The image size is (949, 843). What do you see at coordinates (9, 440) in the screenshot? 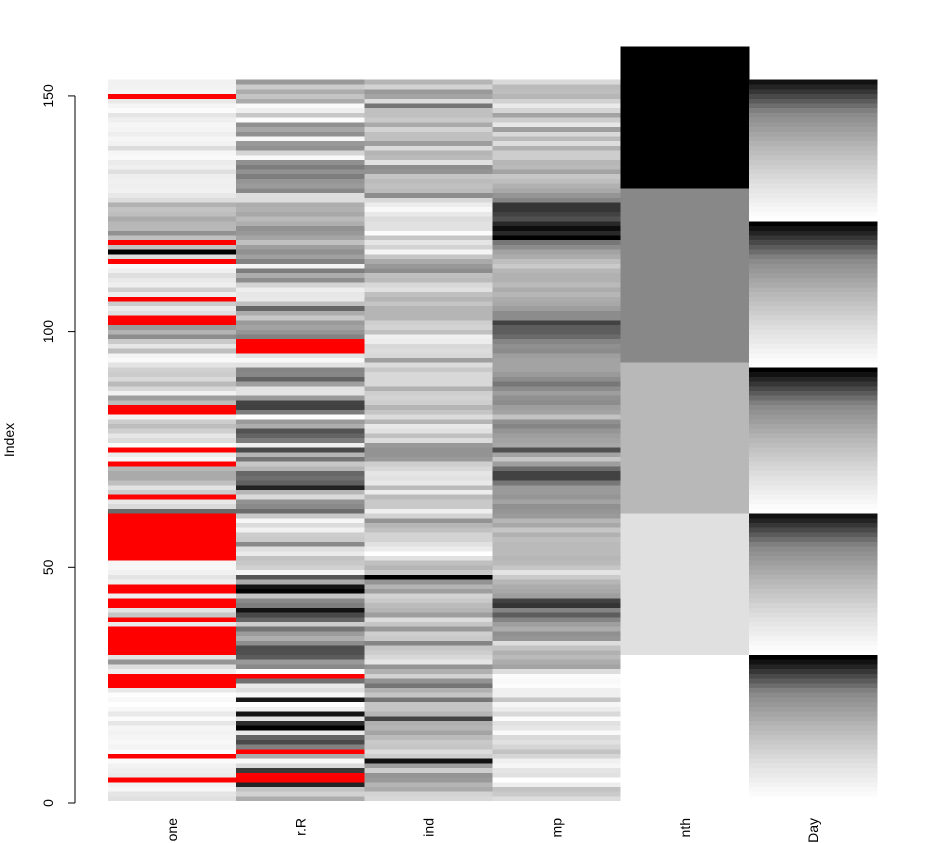
I see `y-axis-label: Index` at bounding box center [9, 440].